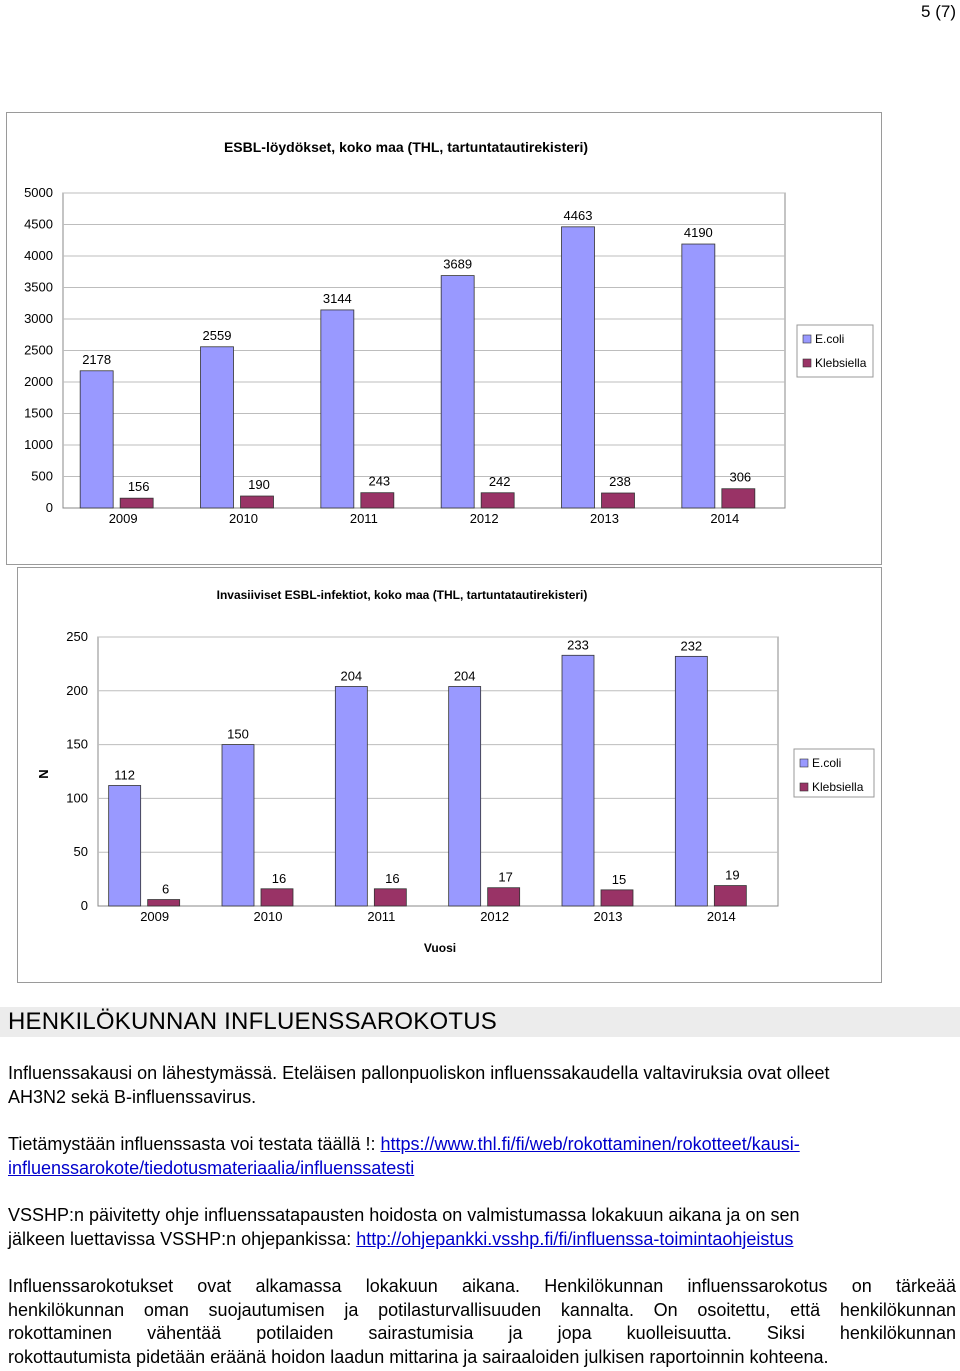 The image size is (960, 1371). I want to click on y-tick-label: 2000, so click(38, 381).